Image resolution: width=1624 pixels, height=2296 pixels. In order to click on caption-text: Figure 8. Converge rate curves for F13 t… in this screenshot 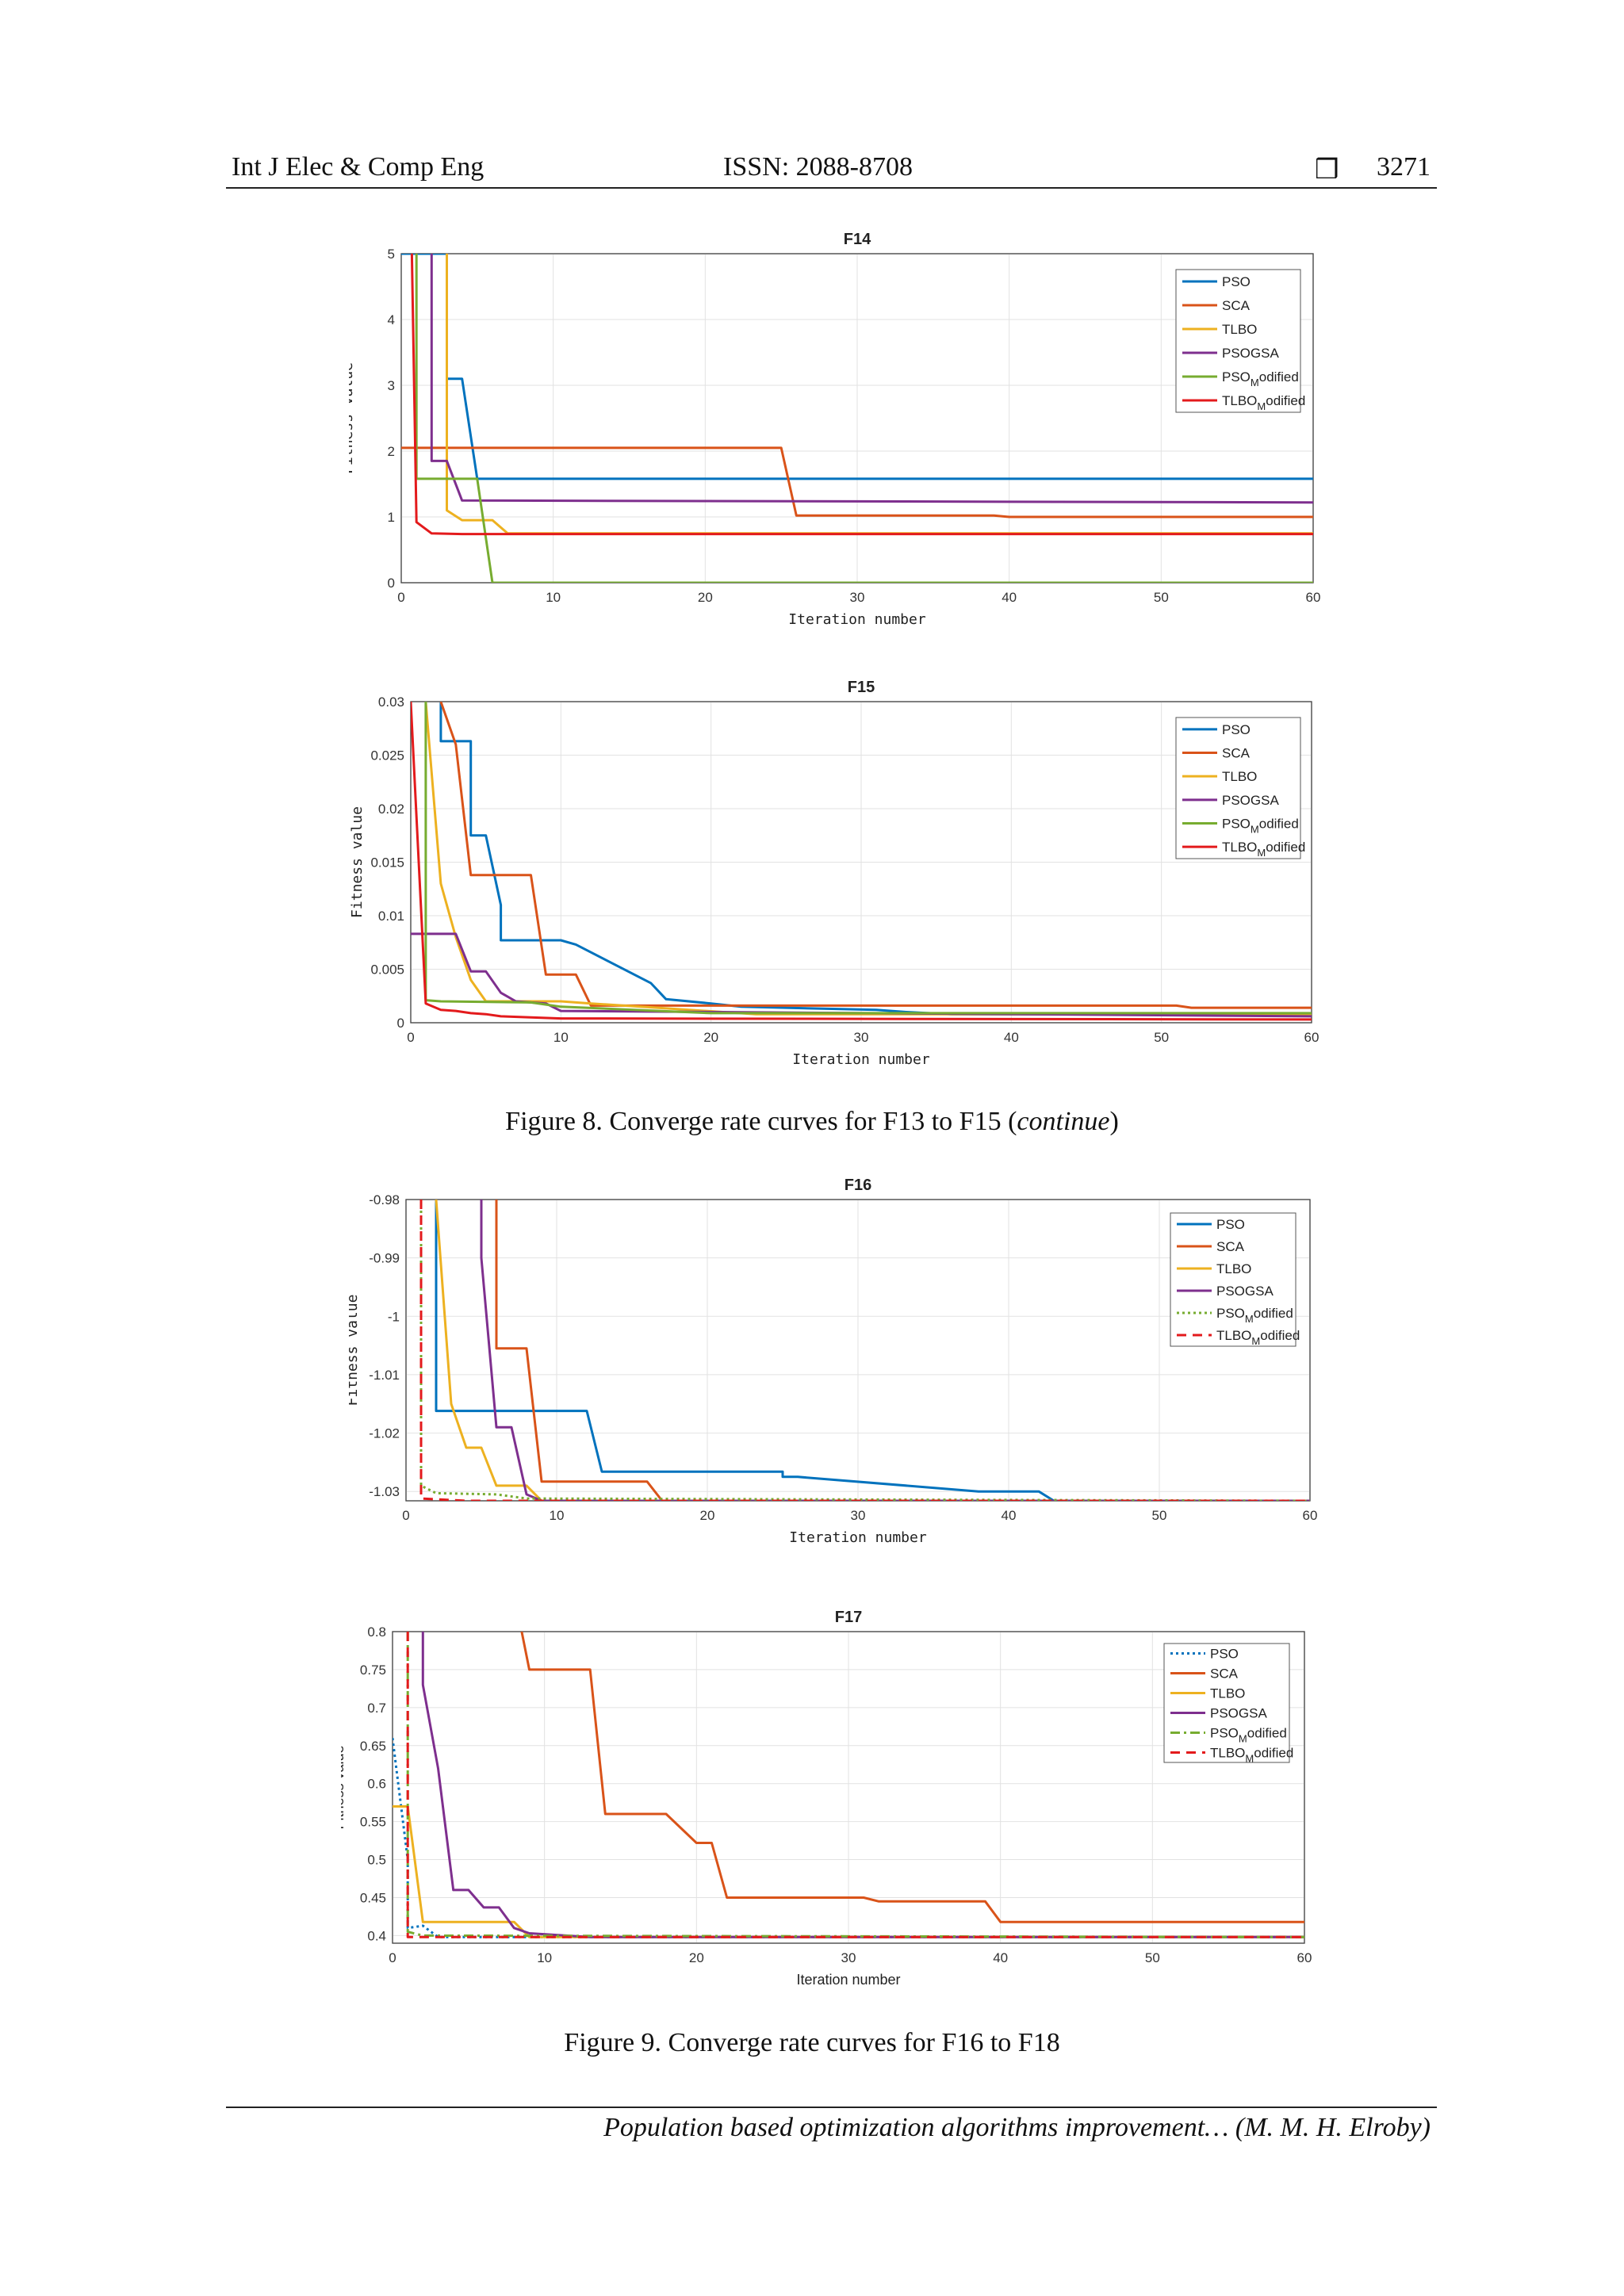, I will do `click(761, 1121)`.